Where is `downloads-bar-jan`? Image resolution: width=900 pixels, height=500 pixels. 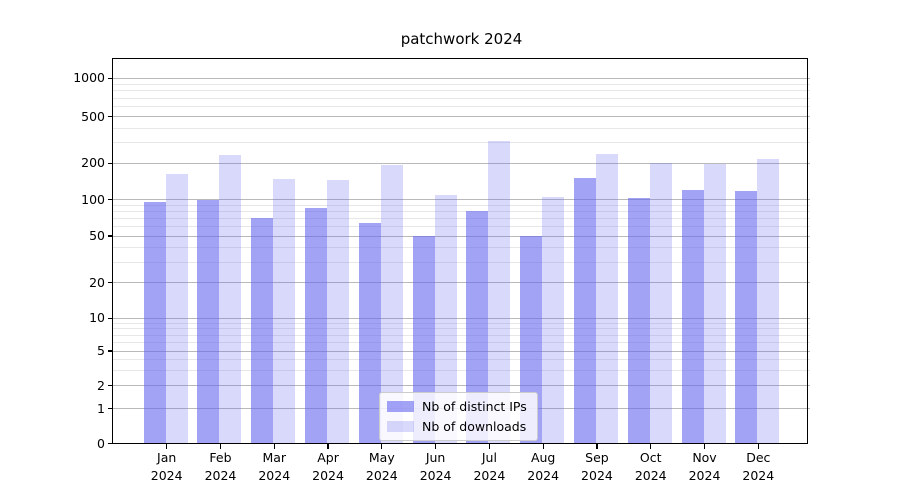
downloads-bar-jan is located at coordinates (176, 308).